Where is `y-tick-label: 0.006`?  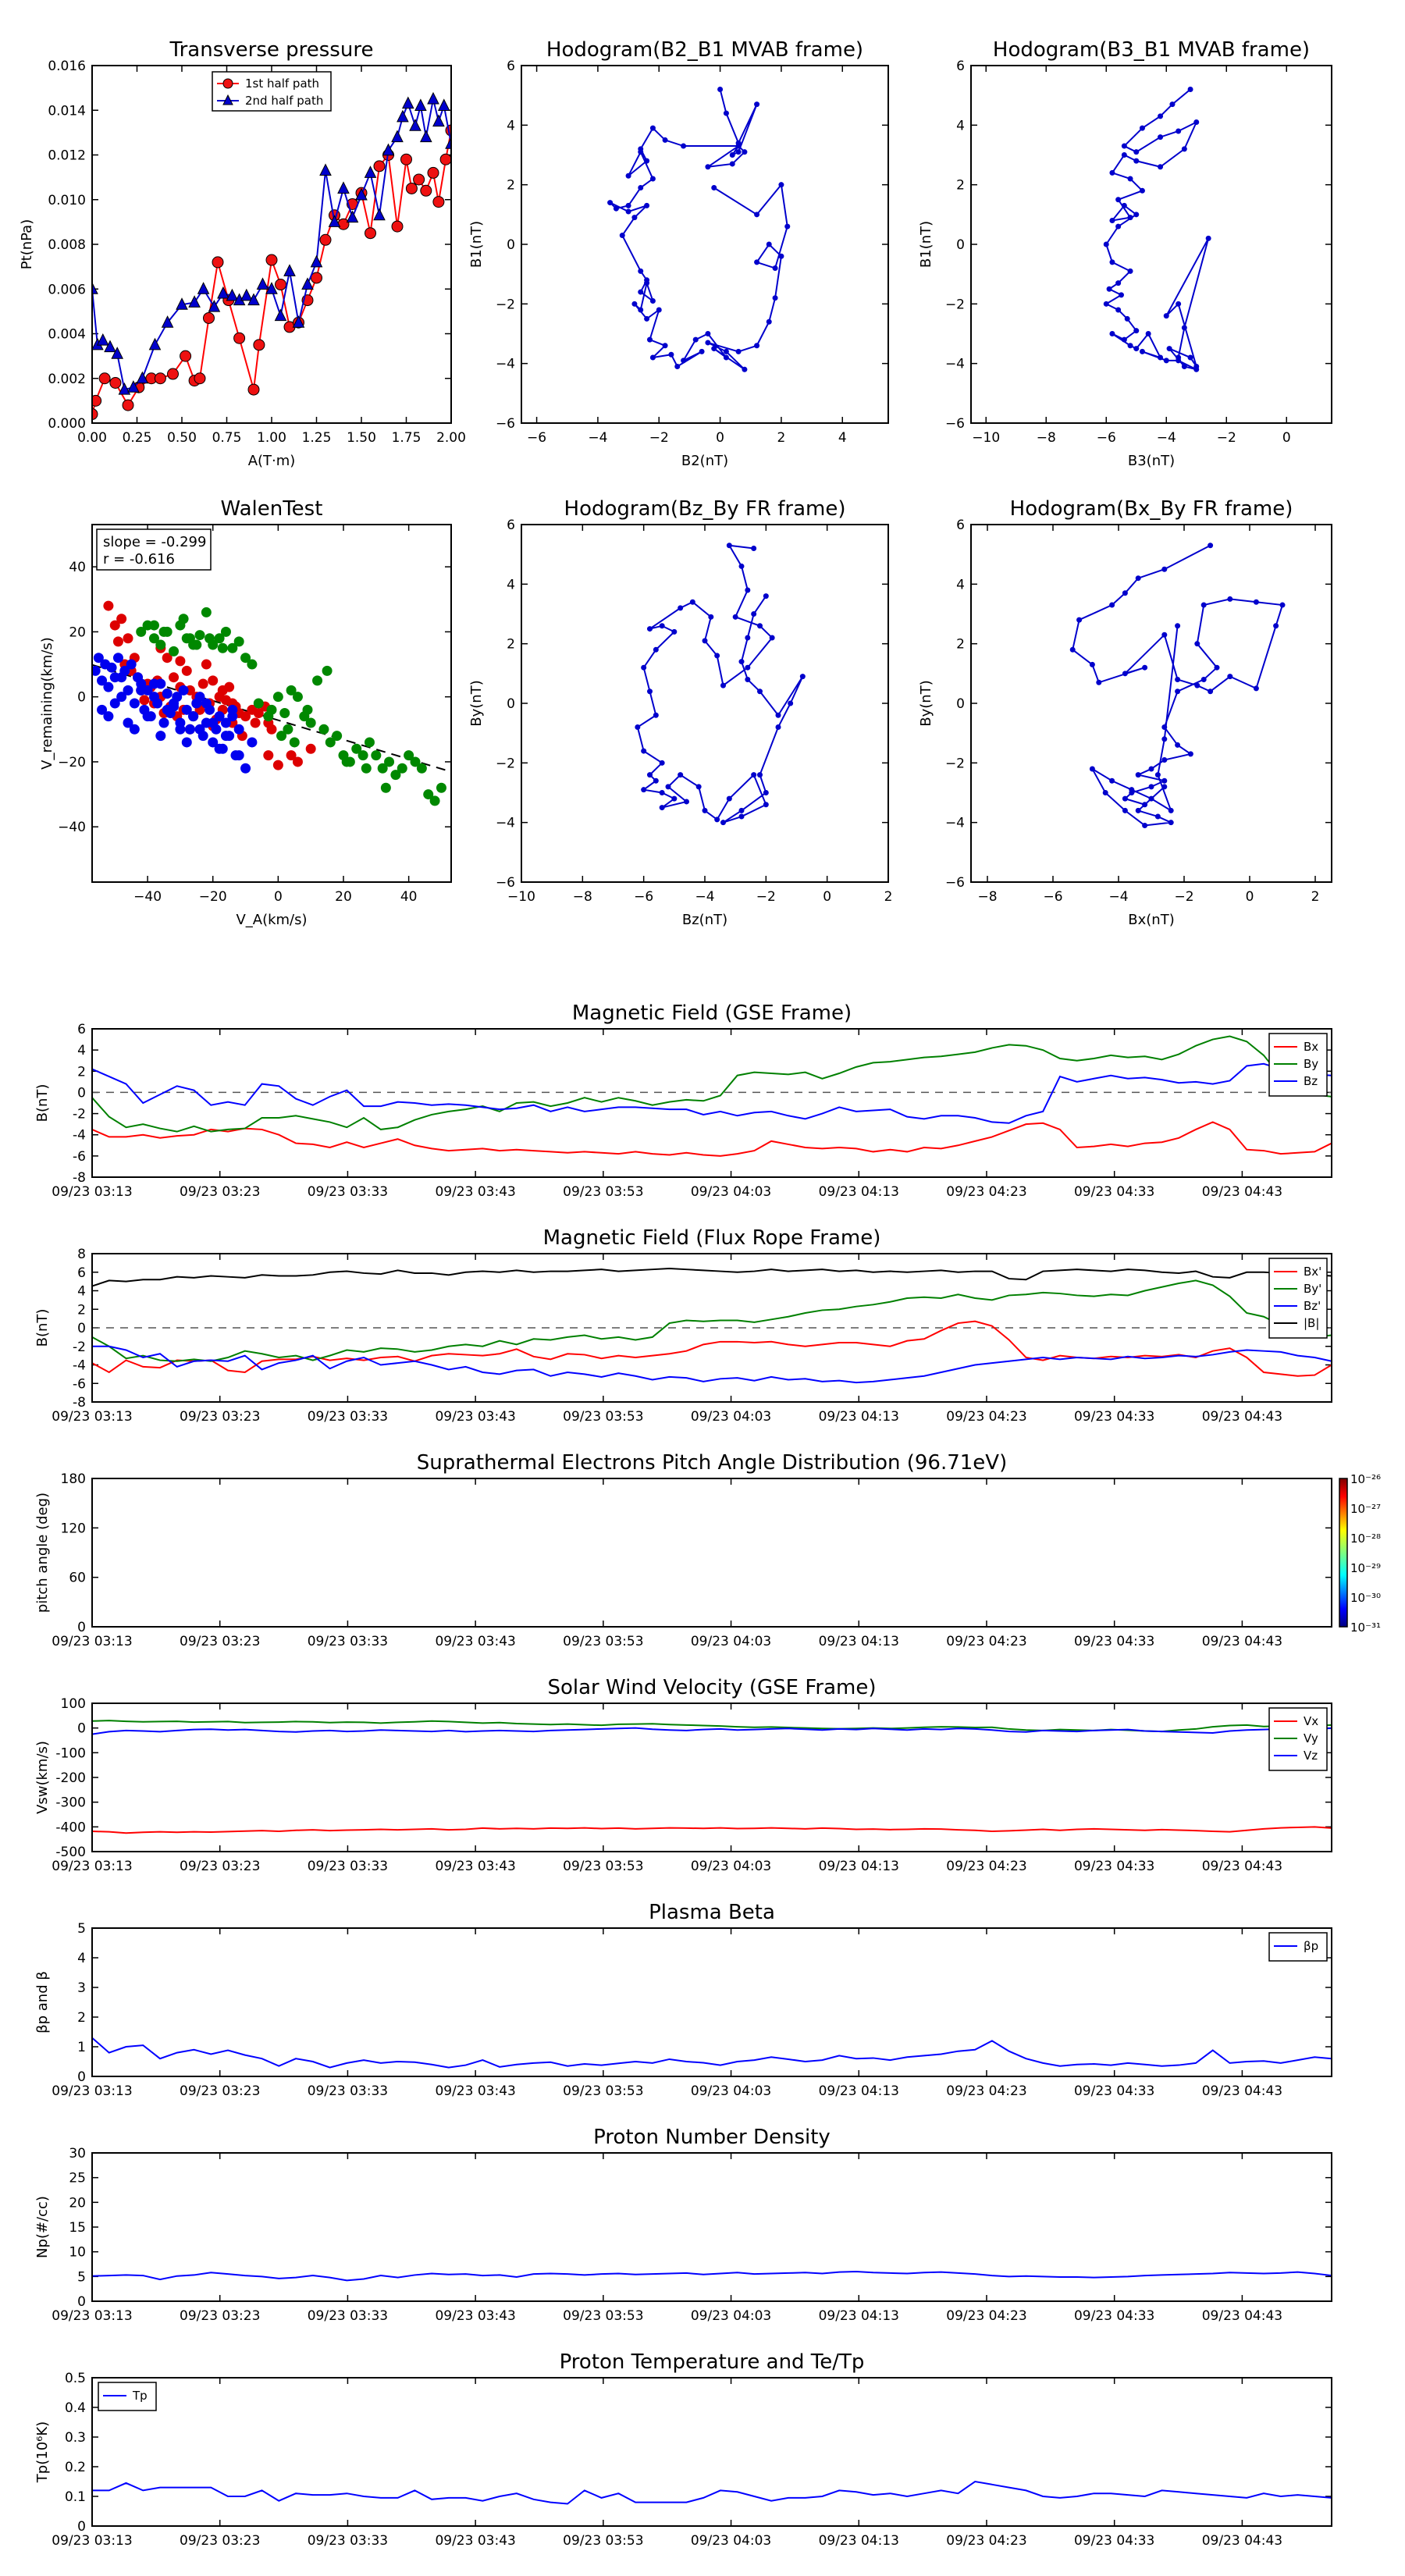
y-tick-label: 0.006 is located at coordinates (67, 289).